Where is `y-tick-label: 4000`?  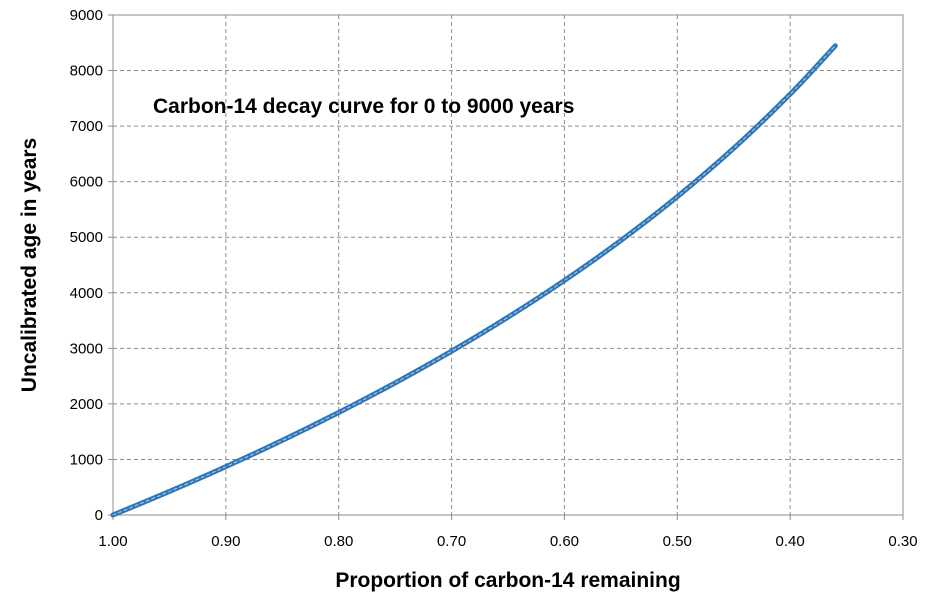 y-tick-label: 4000 is located at coordinates (86, 293).